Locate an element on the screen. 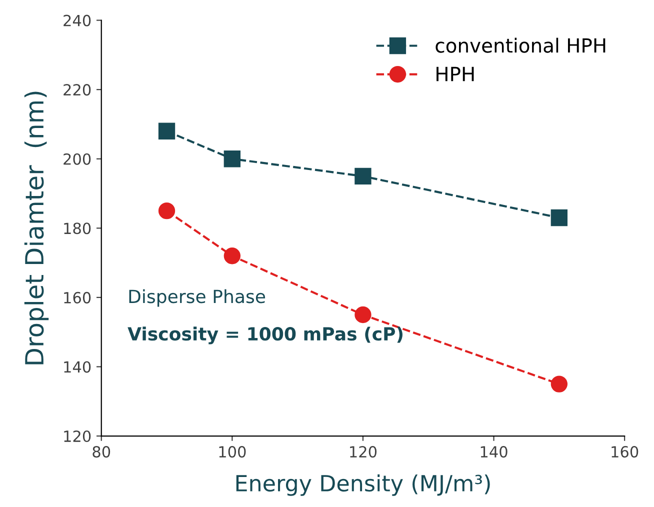  x-tick-label: 160 is located at coordinates (625, 452).